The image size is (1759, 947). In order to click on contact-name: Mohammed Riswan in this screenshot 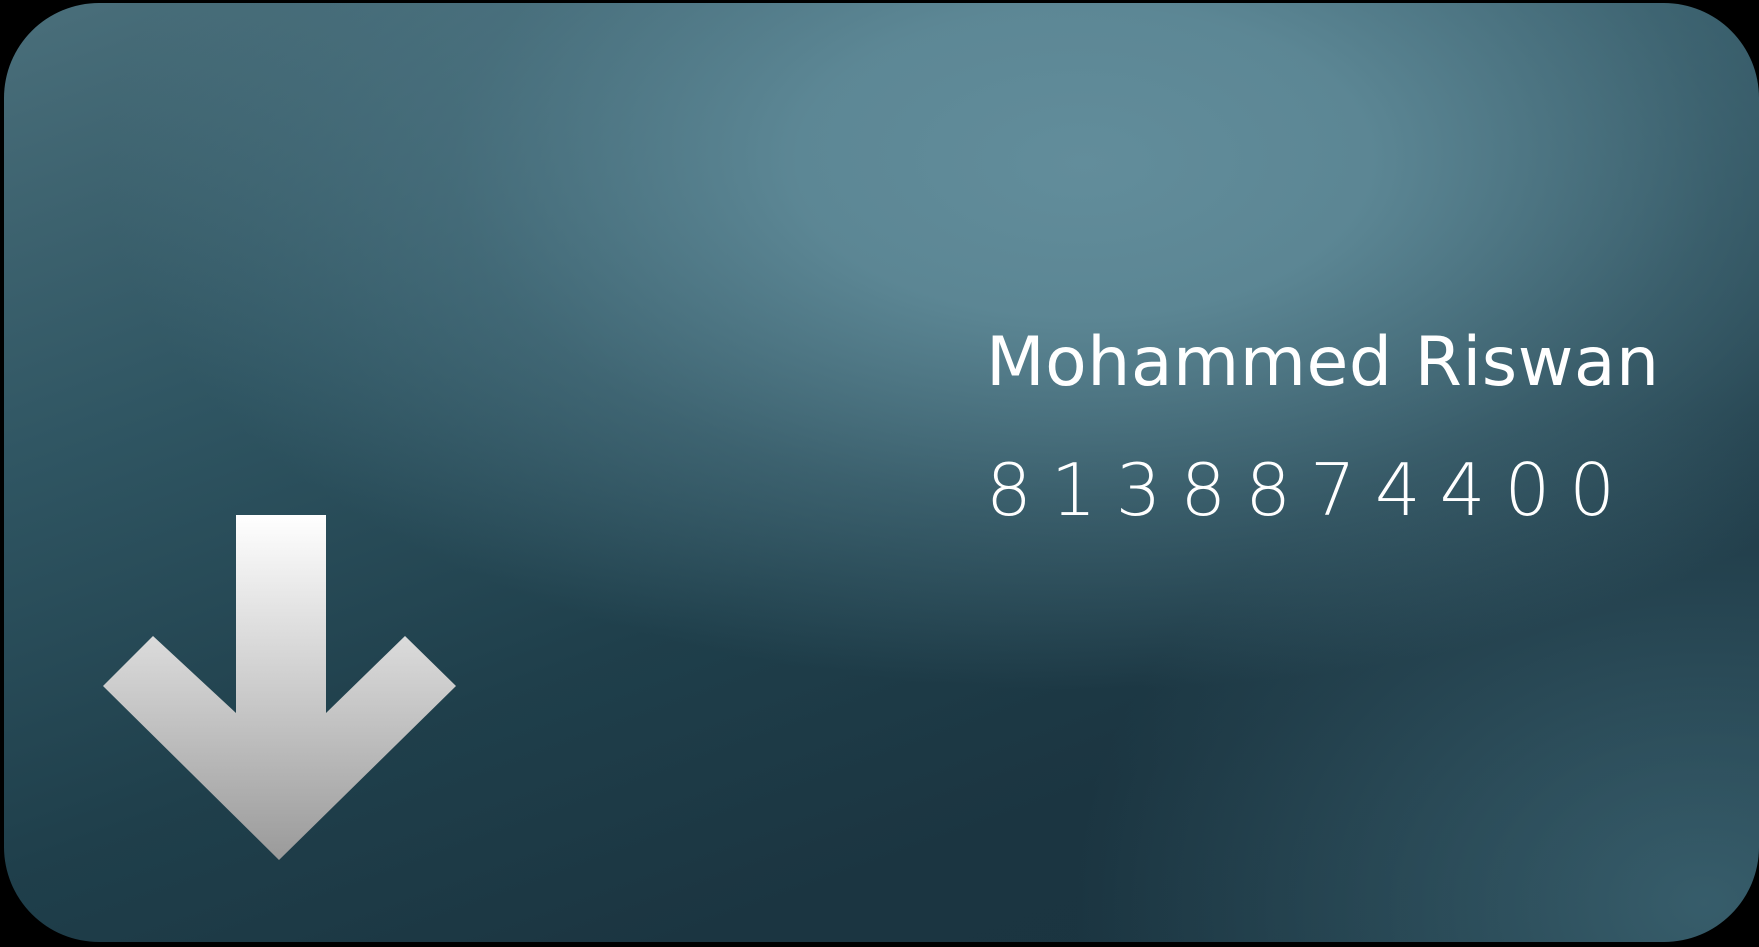, I will do `click(1323, 362)`.